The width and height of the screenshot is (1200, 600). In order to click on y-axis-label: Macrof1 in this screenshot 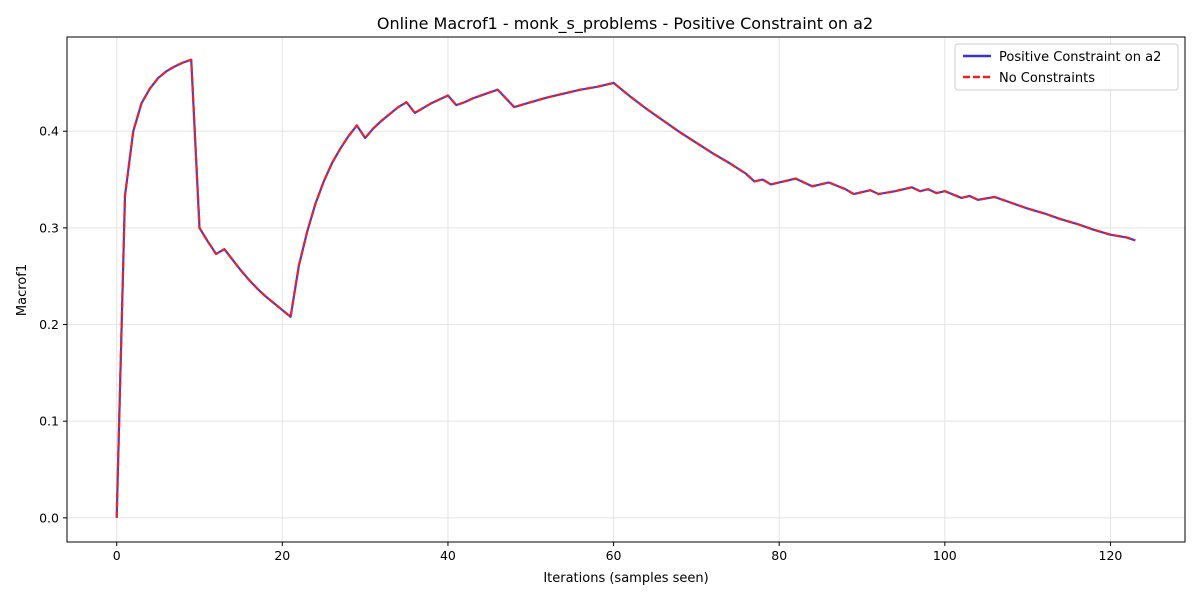, I will do `click(22, 290)`.